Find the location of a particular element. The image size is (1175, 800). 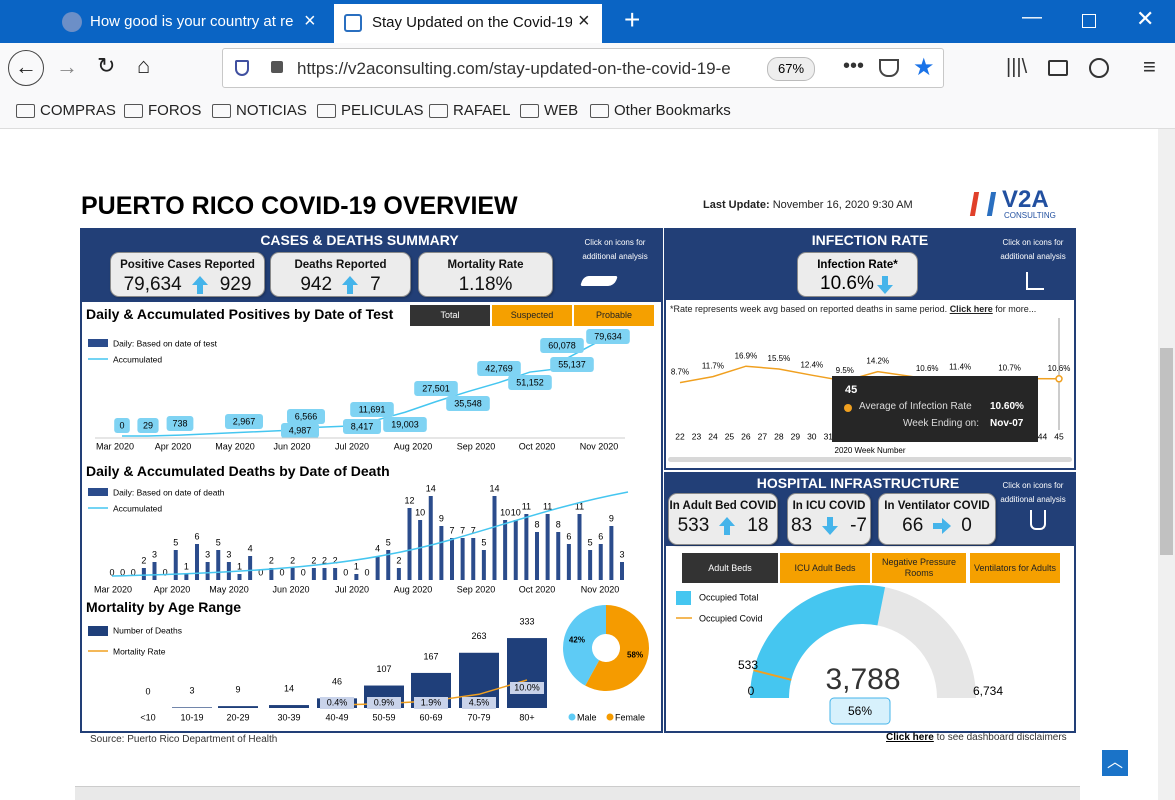

filter-button: Total is located at coordinates (450, 315).